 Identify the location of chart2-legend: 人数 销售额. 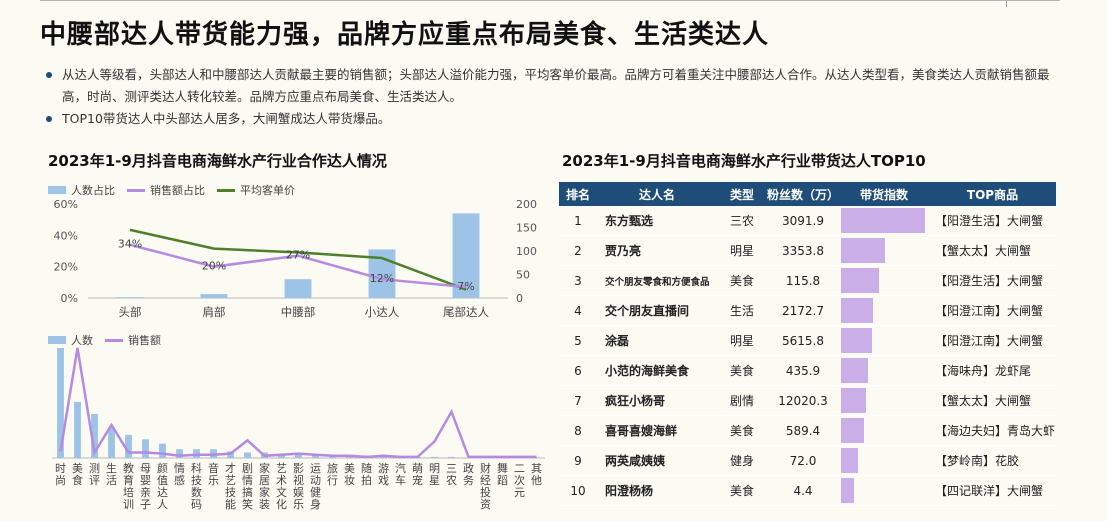
(110, 340).